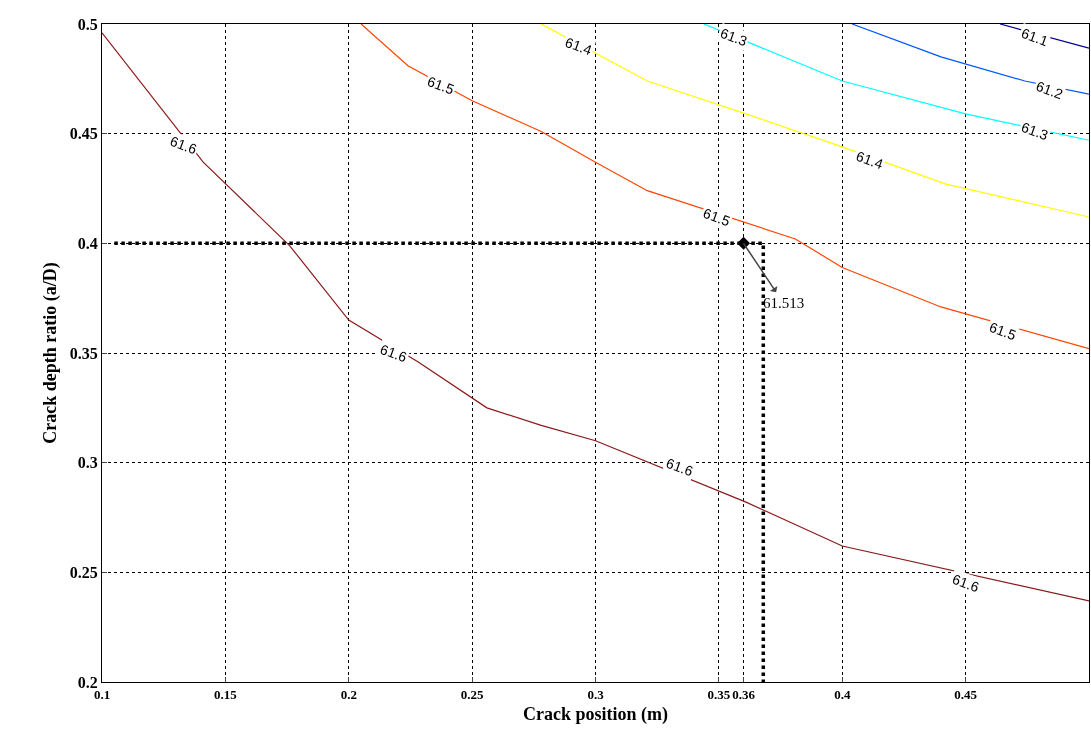 The height and width of the screenshot is (749, 1091). I want to click on y-tick-label: 0.25, so click(83, 572).